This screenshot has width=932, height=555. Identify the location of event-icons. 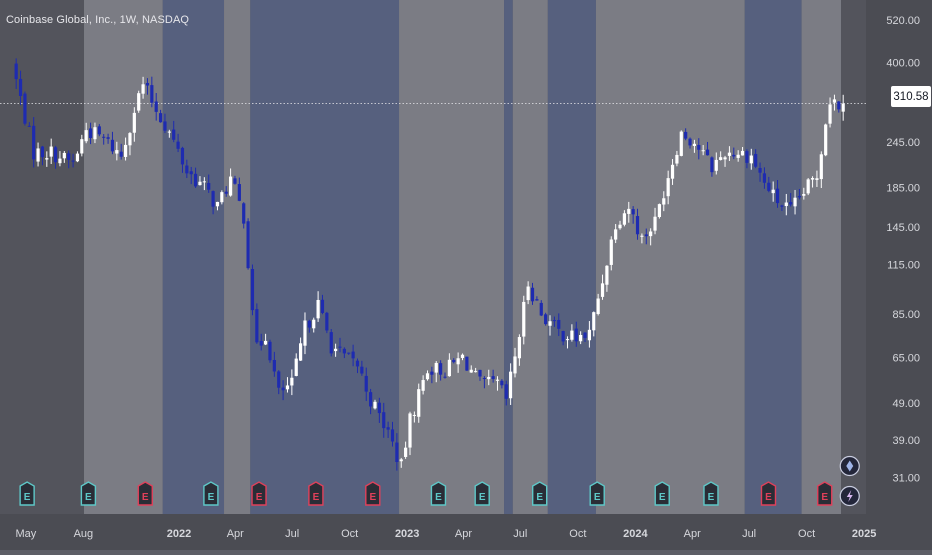
(849, 481).